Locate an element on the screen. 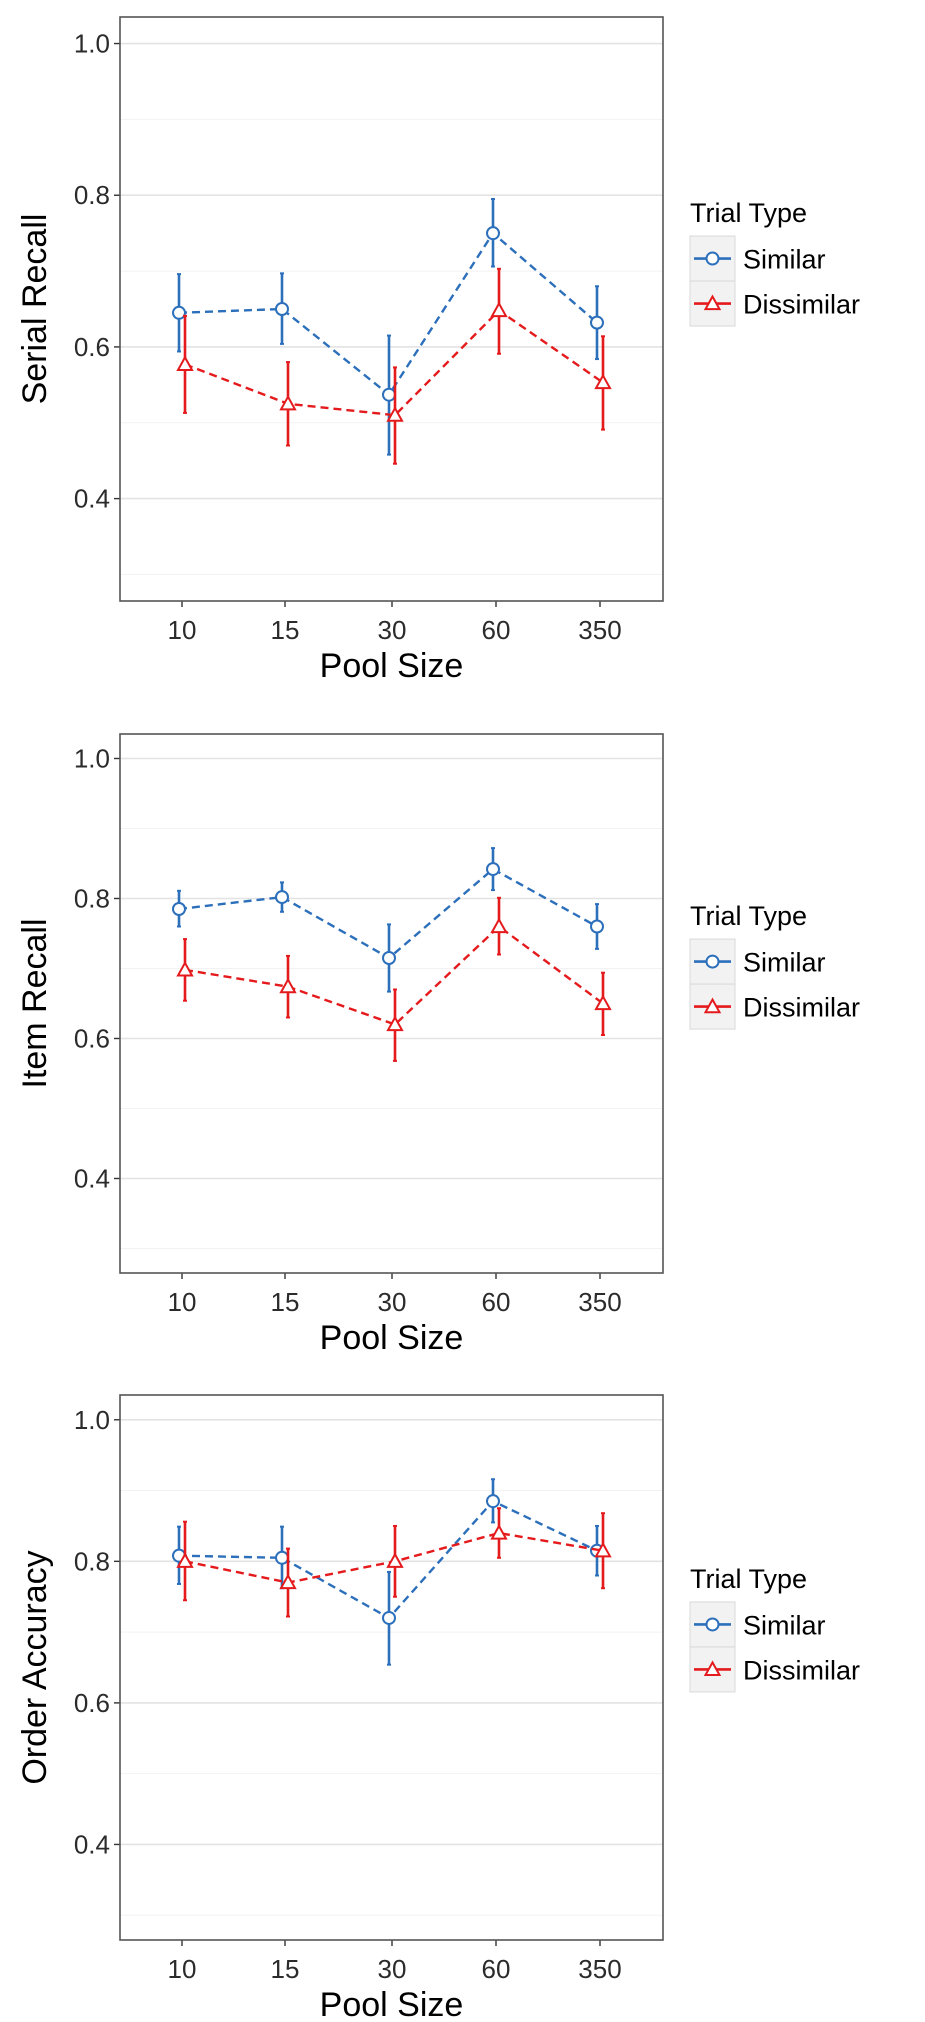 The width and height of the screenshot is (925, 2022). y-axis-title: Item Recall is located at coordinates (35, 1003).